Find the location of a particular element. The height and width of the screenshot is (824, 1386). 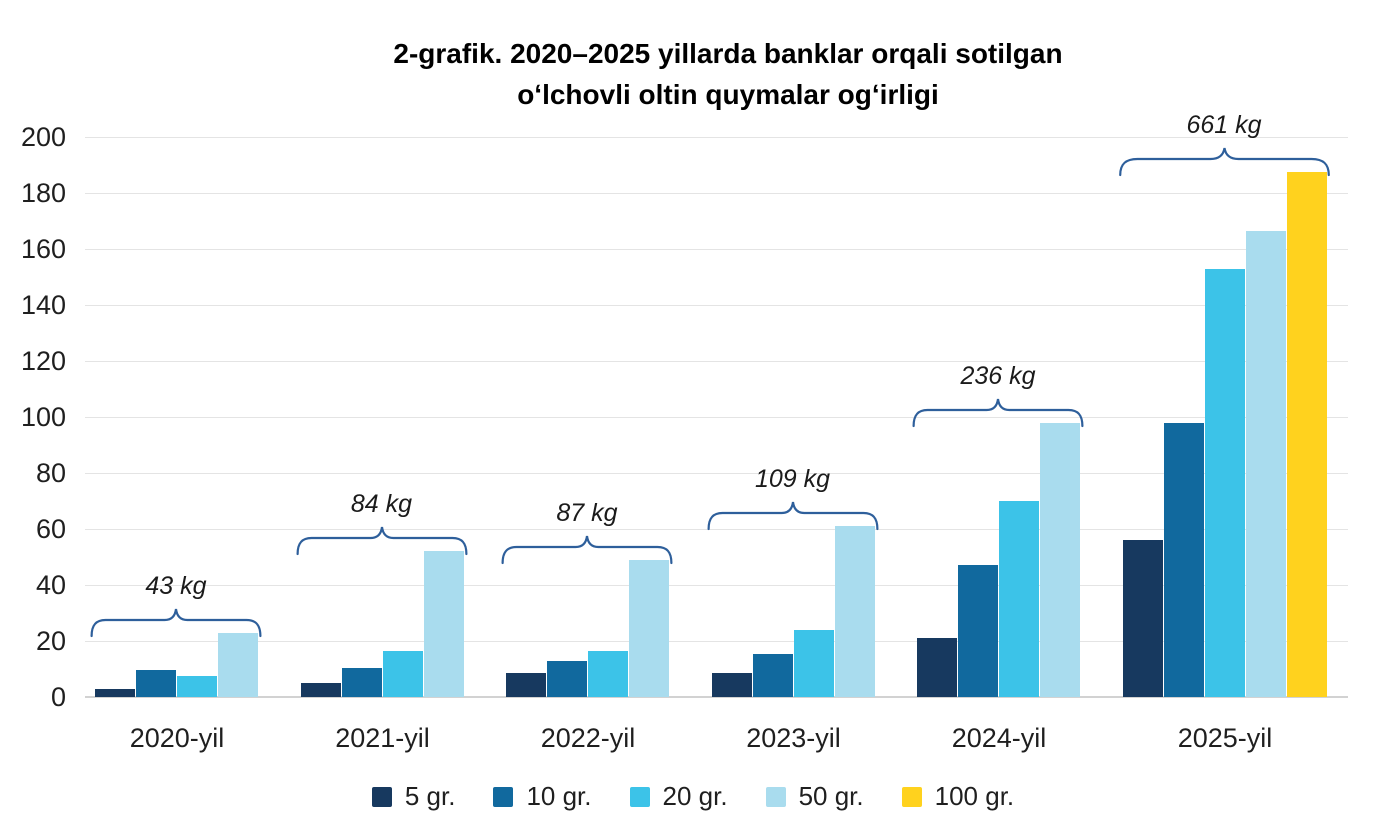

bar-2020-yil-10gr is located at coordinates (156, 683).